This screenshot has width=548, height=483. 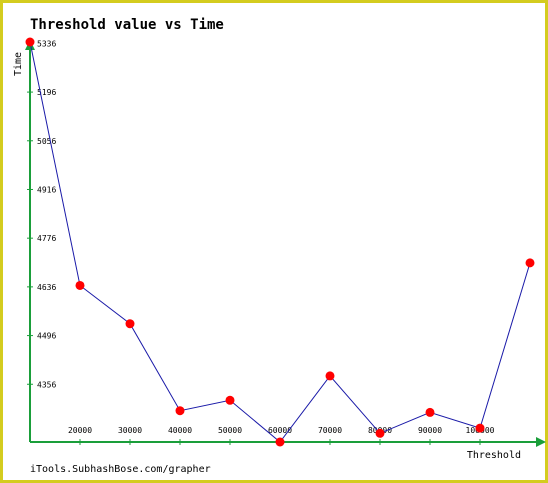 What do you see at coordinates (46, 43) in the screenshot?
I see `y-tick-label: 5336` at bounding box center [46, 43].